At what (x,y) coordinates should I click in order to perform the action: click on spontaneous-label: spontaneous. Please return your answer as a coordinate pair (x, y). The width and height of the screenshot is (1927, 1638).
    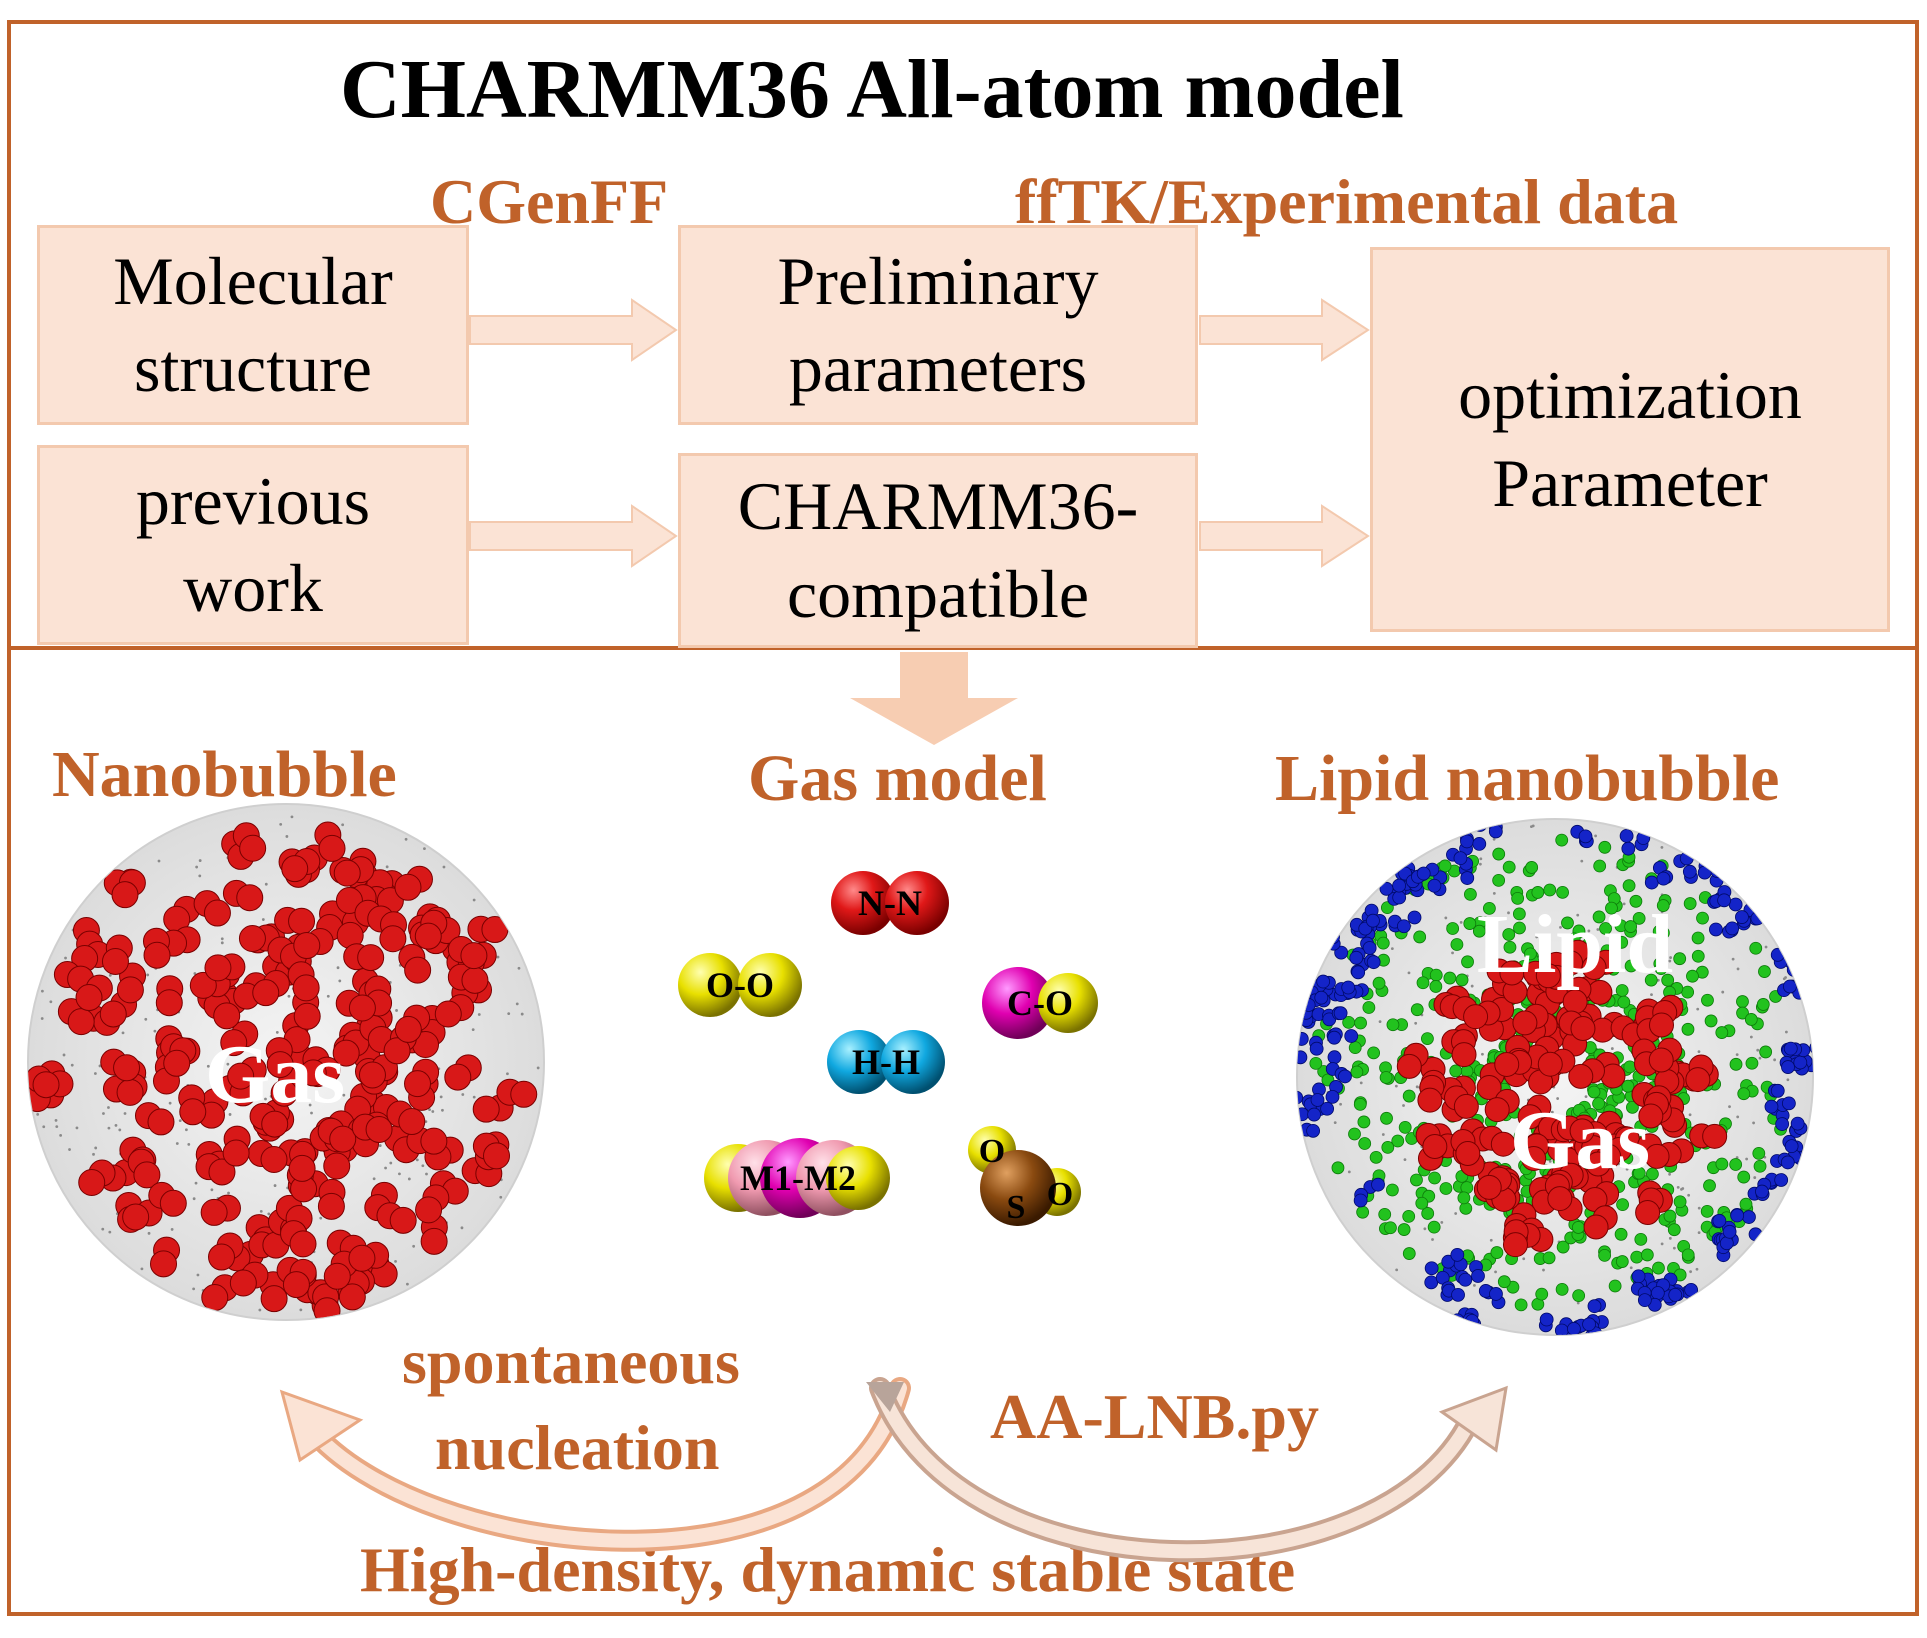
    Looking at the image, I should click on (571, 1361).